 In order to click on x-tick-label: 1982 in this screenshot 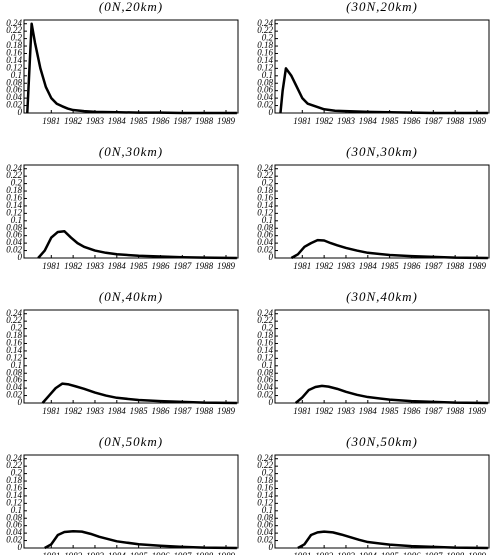, I will do `click(324, 121)`.